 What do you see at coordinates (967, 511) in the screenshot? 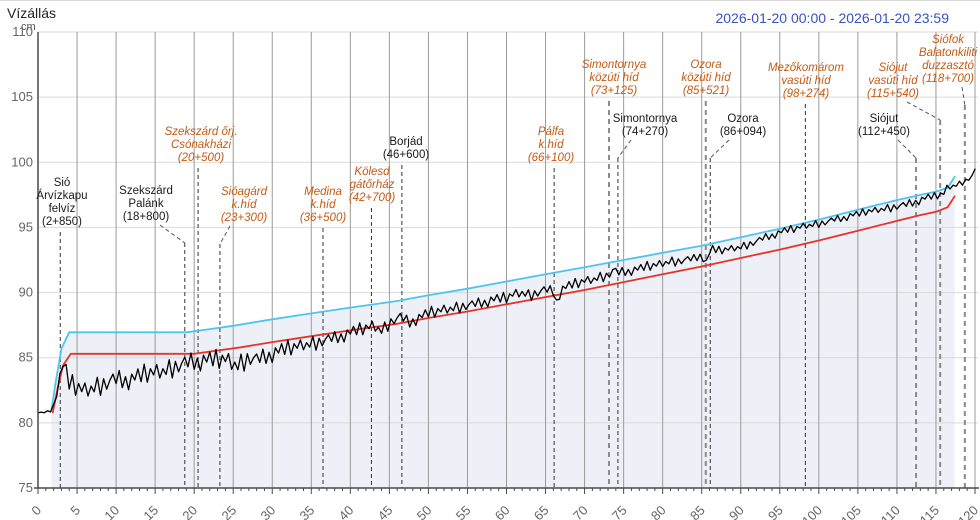
I see `x-tick-label: 120` at bounding box center [967, 511].